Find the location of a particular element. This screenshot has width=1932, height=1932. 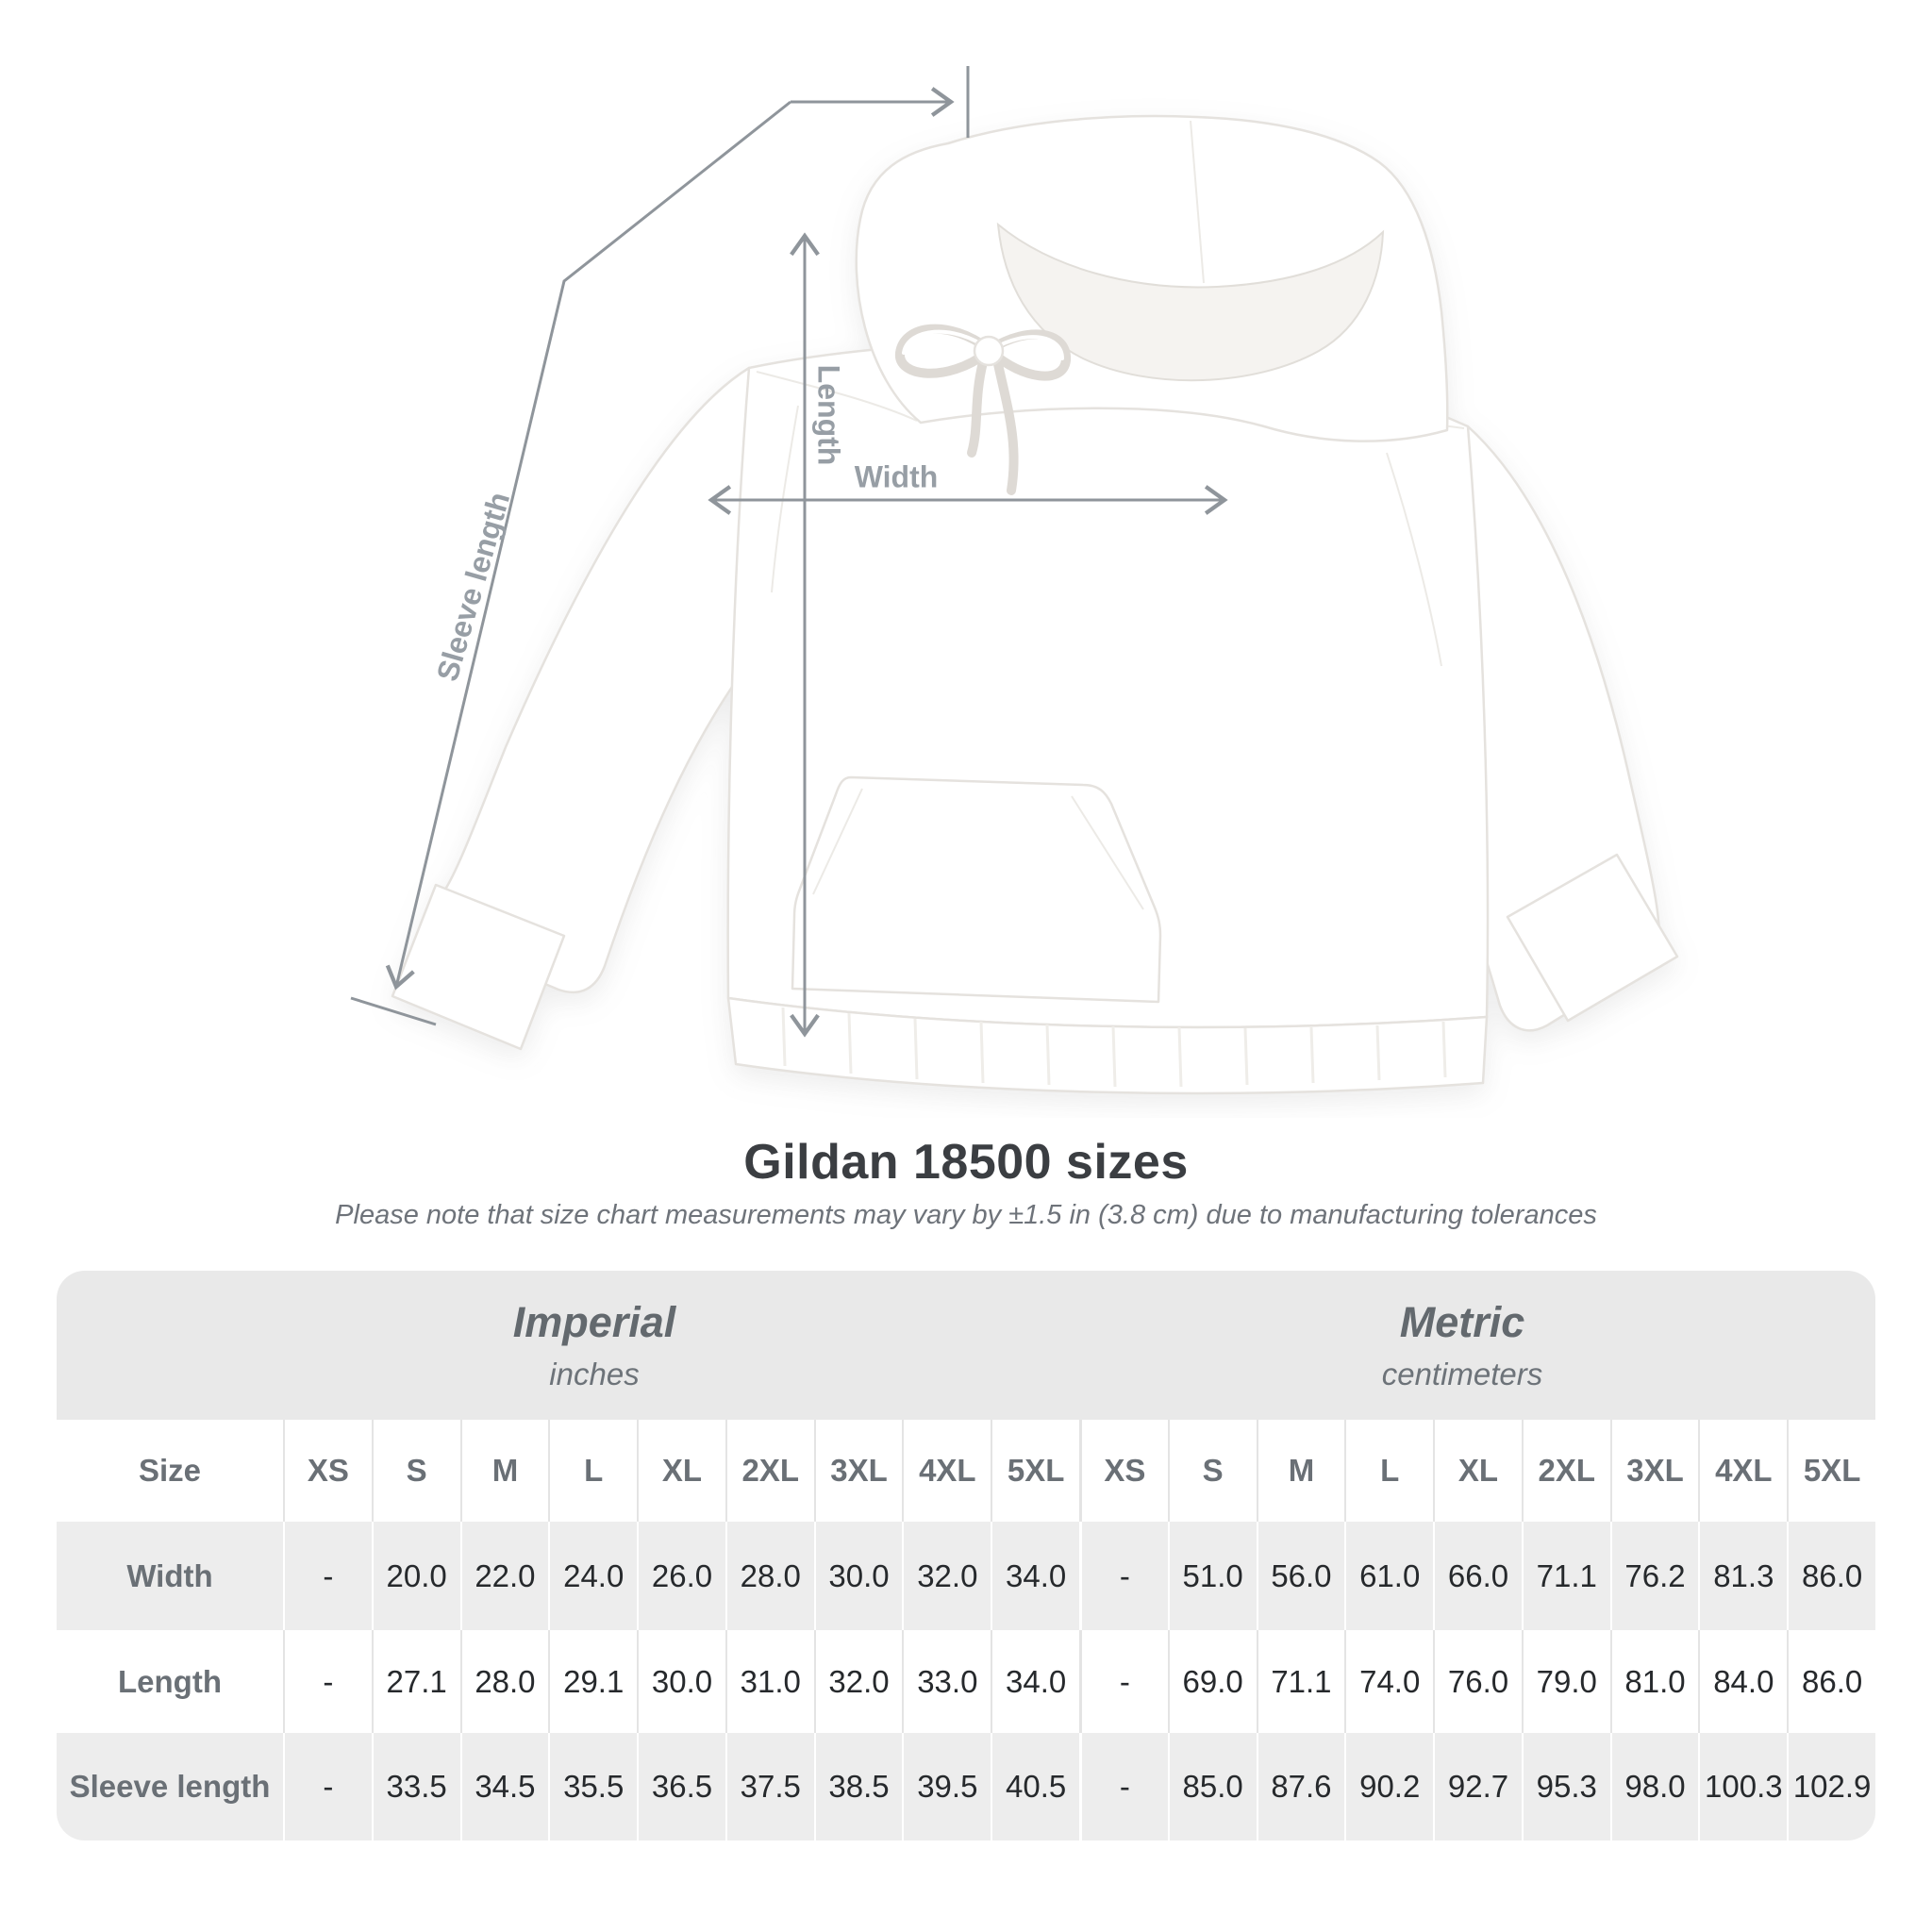

value-cell: 40.5 is located at coordinates (1035, 1787).